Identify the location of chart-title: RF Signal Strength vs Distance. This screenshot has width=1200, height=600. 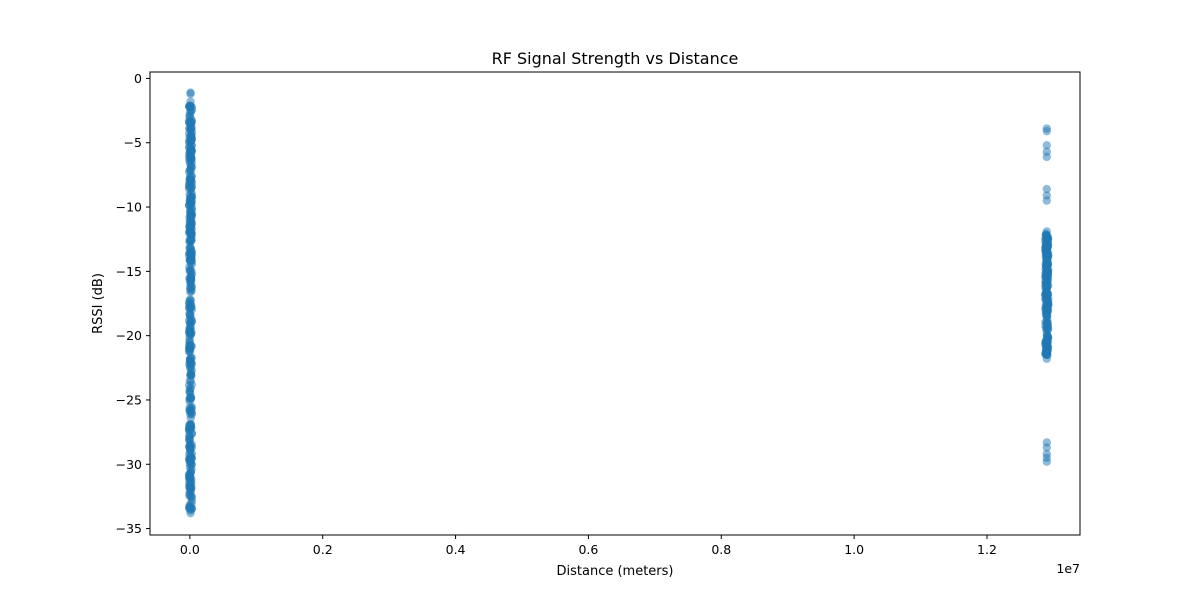
(615, 58).